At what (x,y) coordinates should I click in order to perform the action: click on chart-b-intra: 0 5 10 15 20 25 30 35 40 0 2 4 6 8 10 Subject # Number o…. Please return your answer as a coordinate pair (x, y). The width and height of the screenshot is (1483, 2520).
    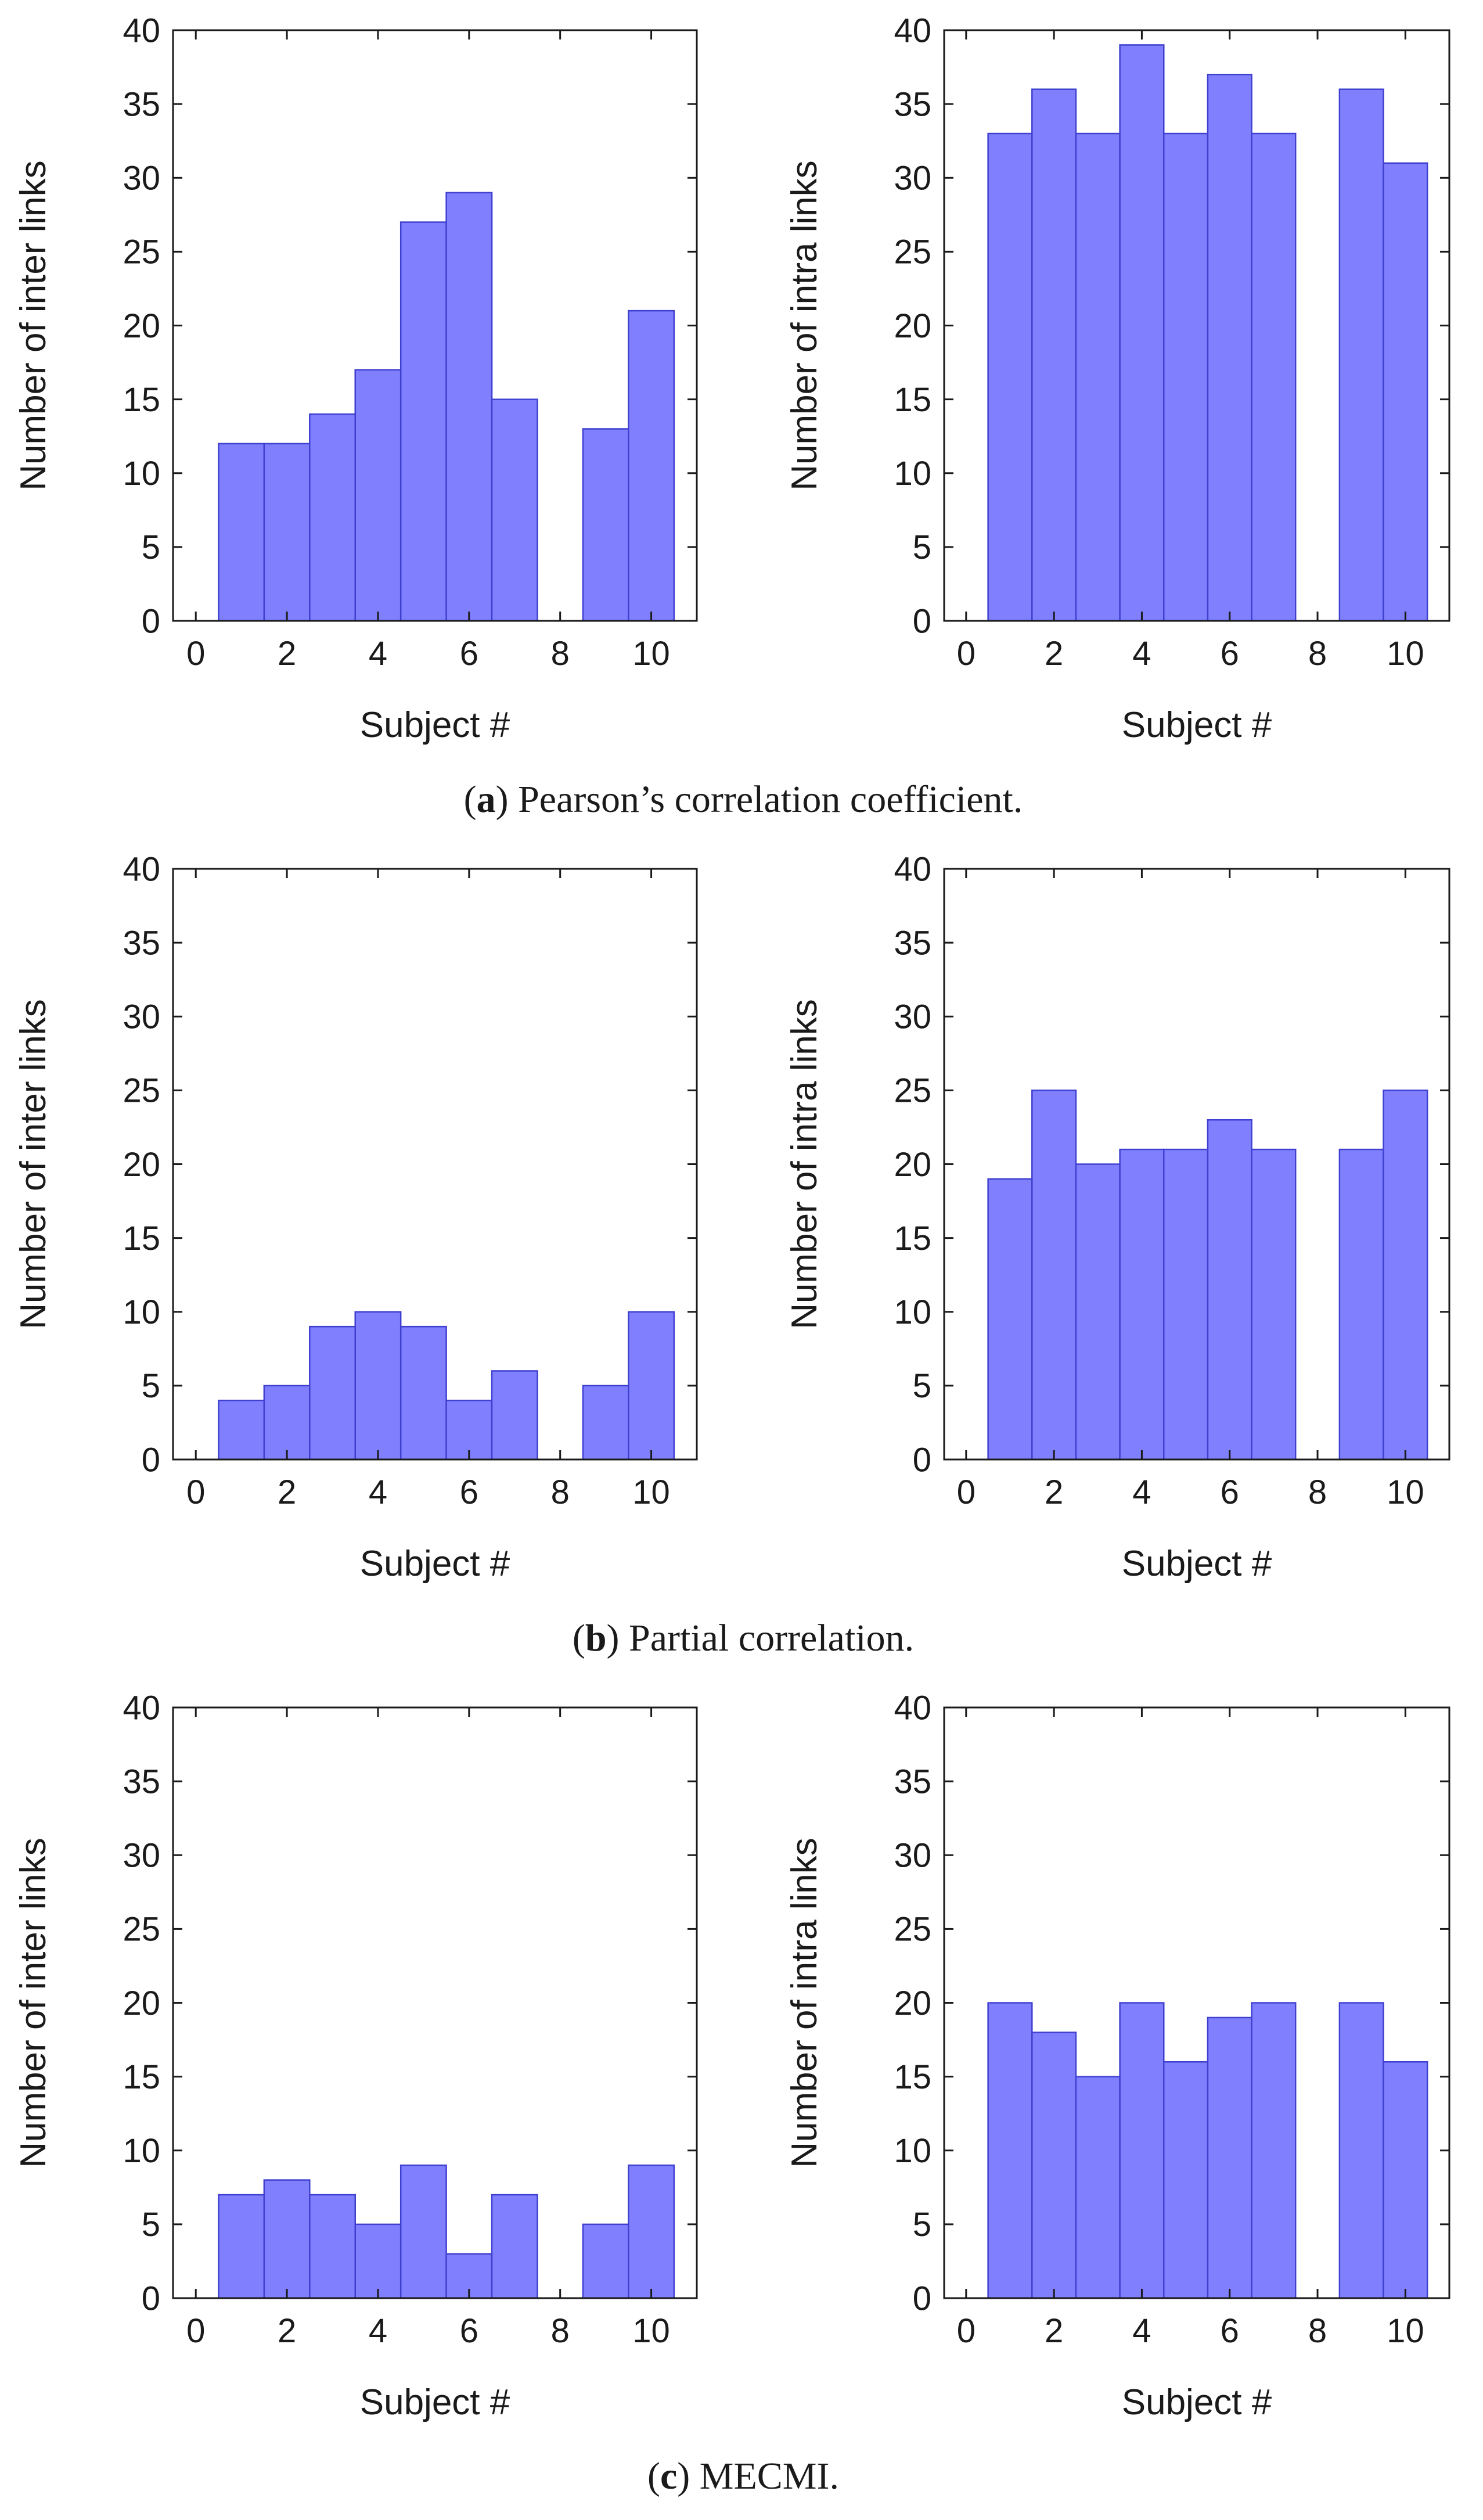
    Looking at the image, I should click on (1117, 1217).